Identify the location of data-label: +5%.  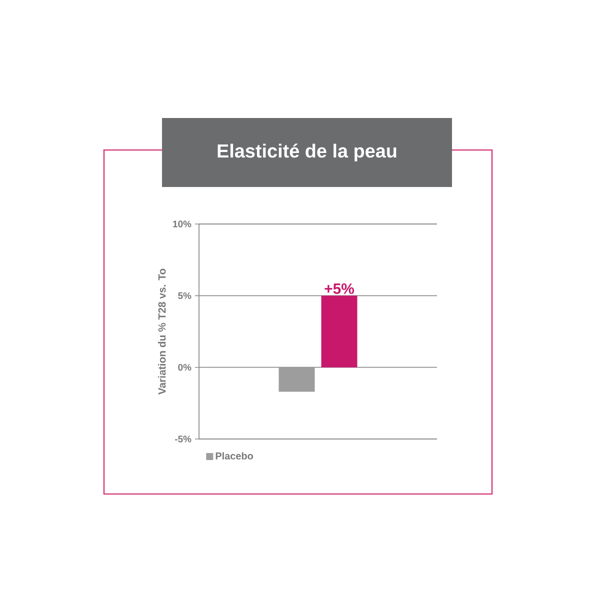
(339, 288).